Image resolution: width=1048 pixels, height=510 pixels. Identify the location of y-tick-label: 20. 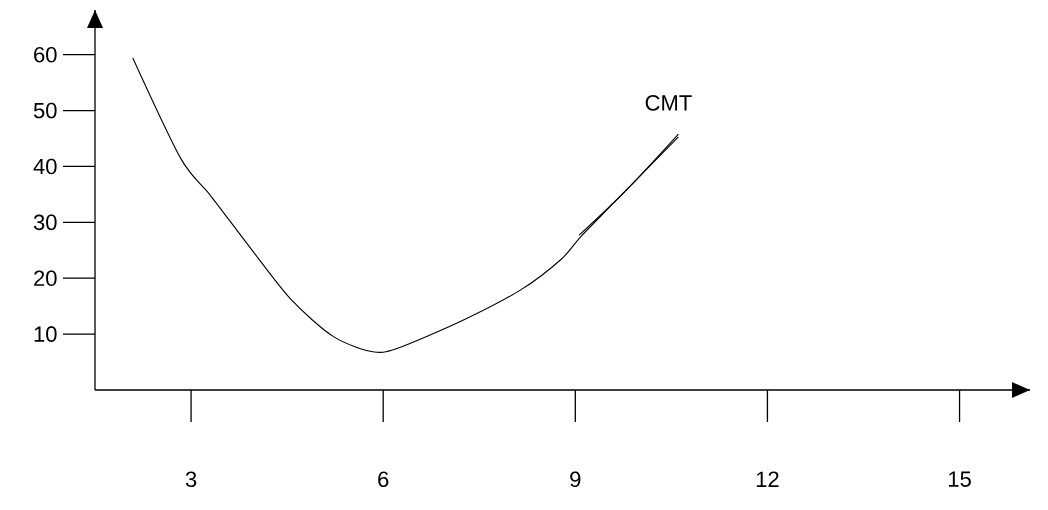
(45, 278).